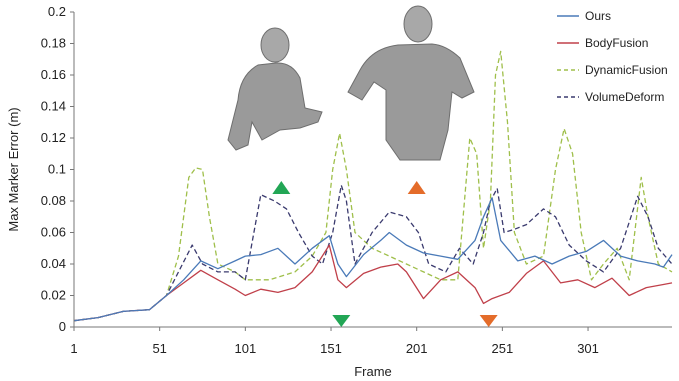 Image resolution: width=679 pixels, height=381 pixels. I want to click on y-tick-label: 0.04, so click(53, 263).